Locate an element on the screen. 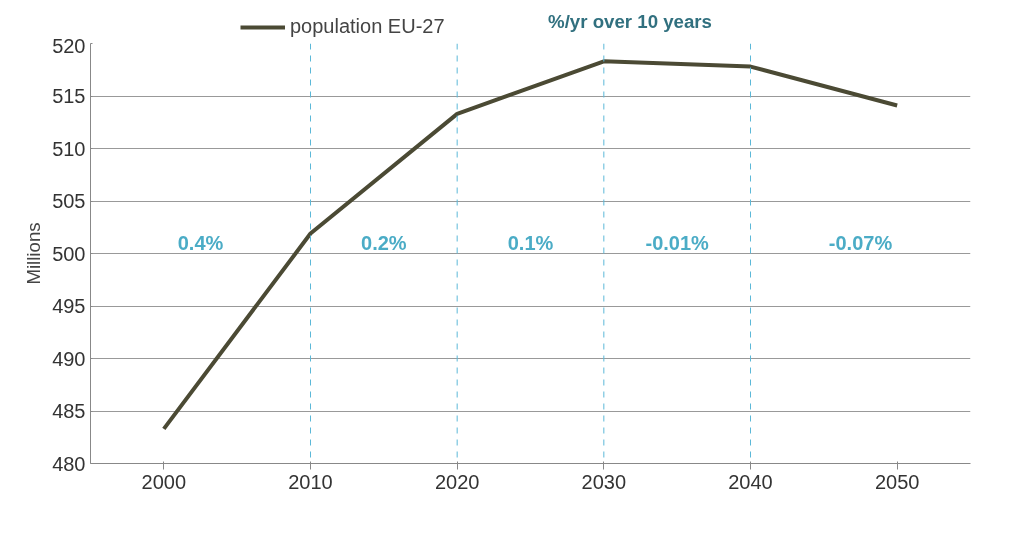 This screenshot has height=543, width=1022. y-tick-label: 515 is located at coordinates (69, 96).